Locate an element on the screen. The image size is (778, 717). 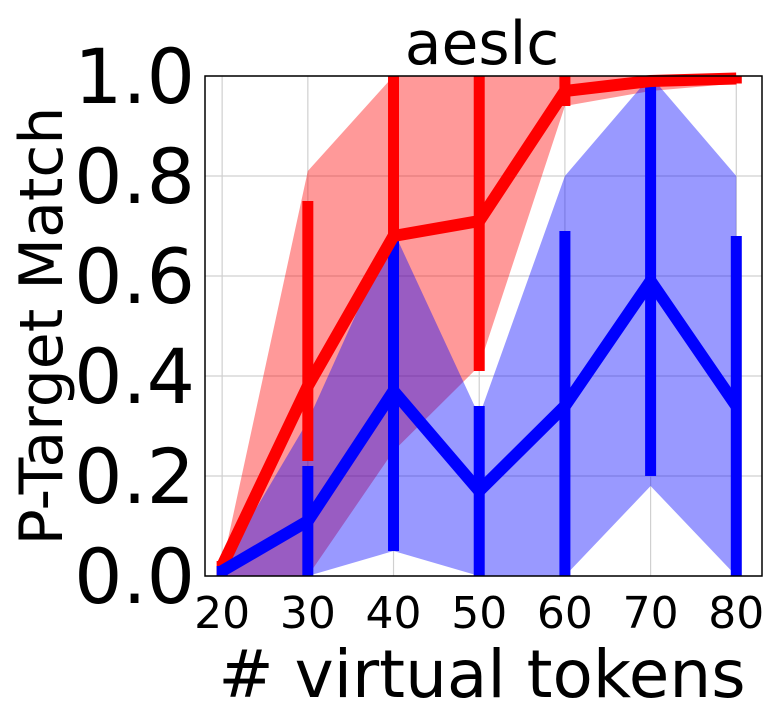
x-tick-label-50: 50 is located at coordinates (479, 613).